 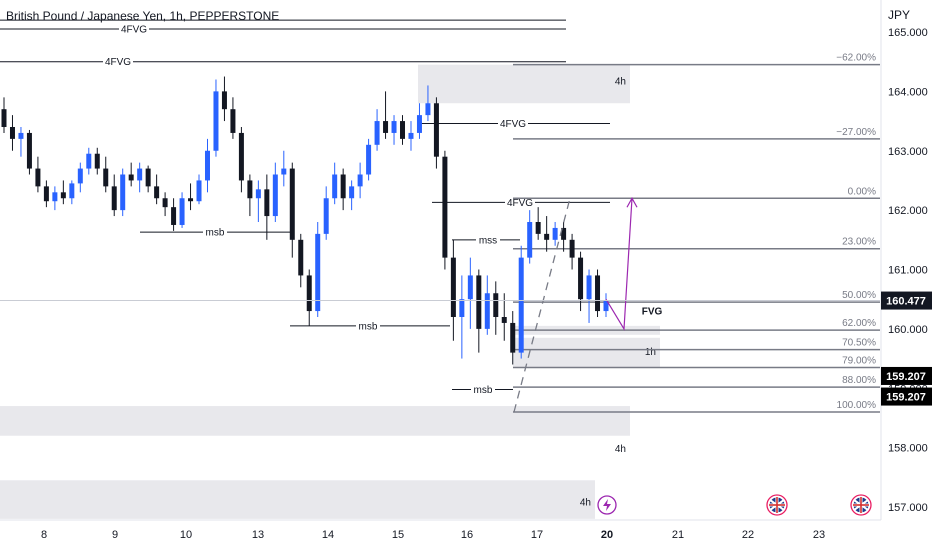 What do you see at coordinates (856, 132) in the screenshot?
I see `fib-label: −27.00%` at bounding box center [856, 132].